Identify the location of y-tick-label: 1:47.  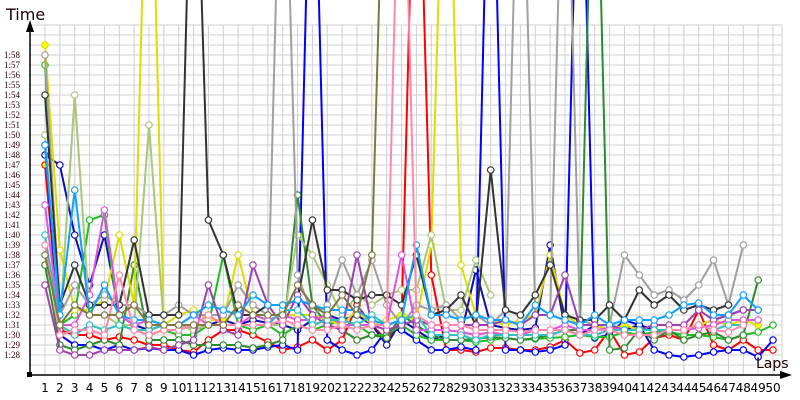
(12, 165).